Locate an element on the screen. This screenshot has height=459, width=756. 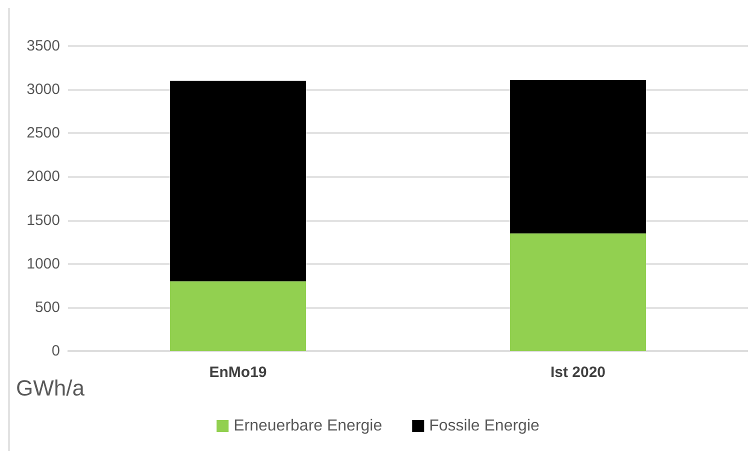
legend-label: Fossile Energie is located at coordinates (484, 426).